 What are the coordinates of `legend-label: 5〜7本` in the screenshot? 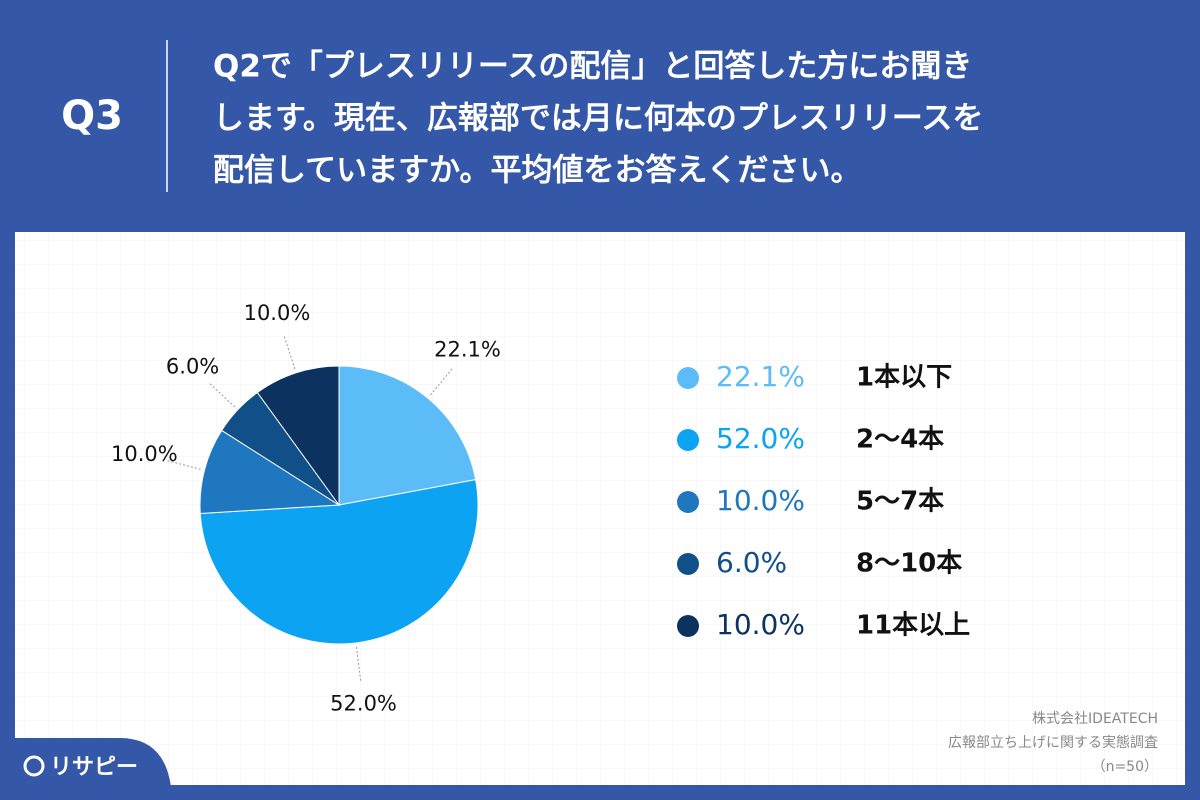 It's located at (900, 502).